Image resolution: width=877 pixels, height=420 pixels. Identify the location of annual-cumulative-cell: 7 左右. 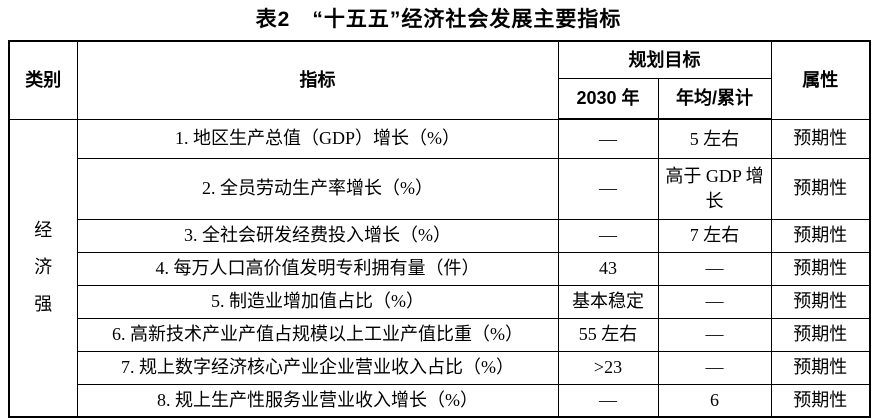
(714, 235).